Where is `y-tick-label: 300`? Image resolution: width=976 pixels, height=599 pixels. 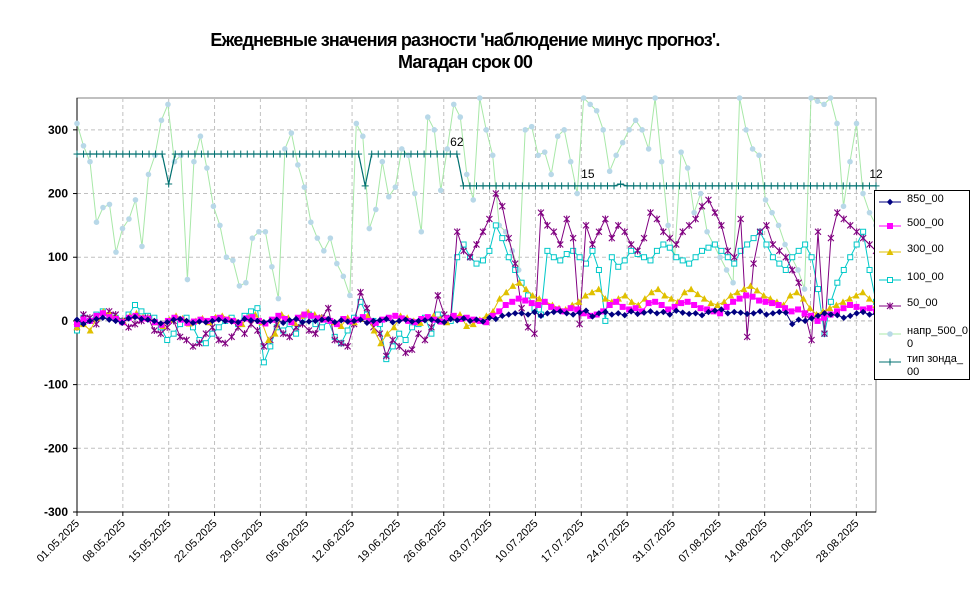 y-tick-label: 300 is located at coordinates (58, 130).